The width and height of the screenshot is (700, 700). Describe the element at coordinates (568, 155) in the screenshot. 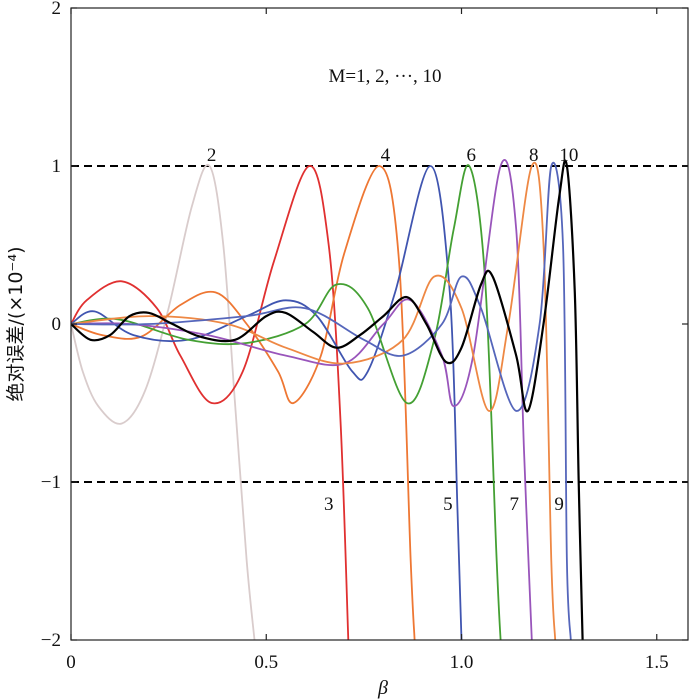

I see `curve-label-10: 10` at that location.